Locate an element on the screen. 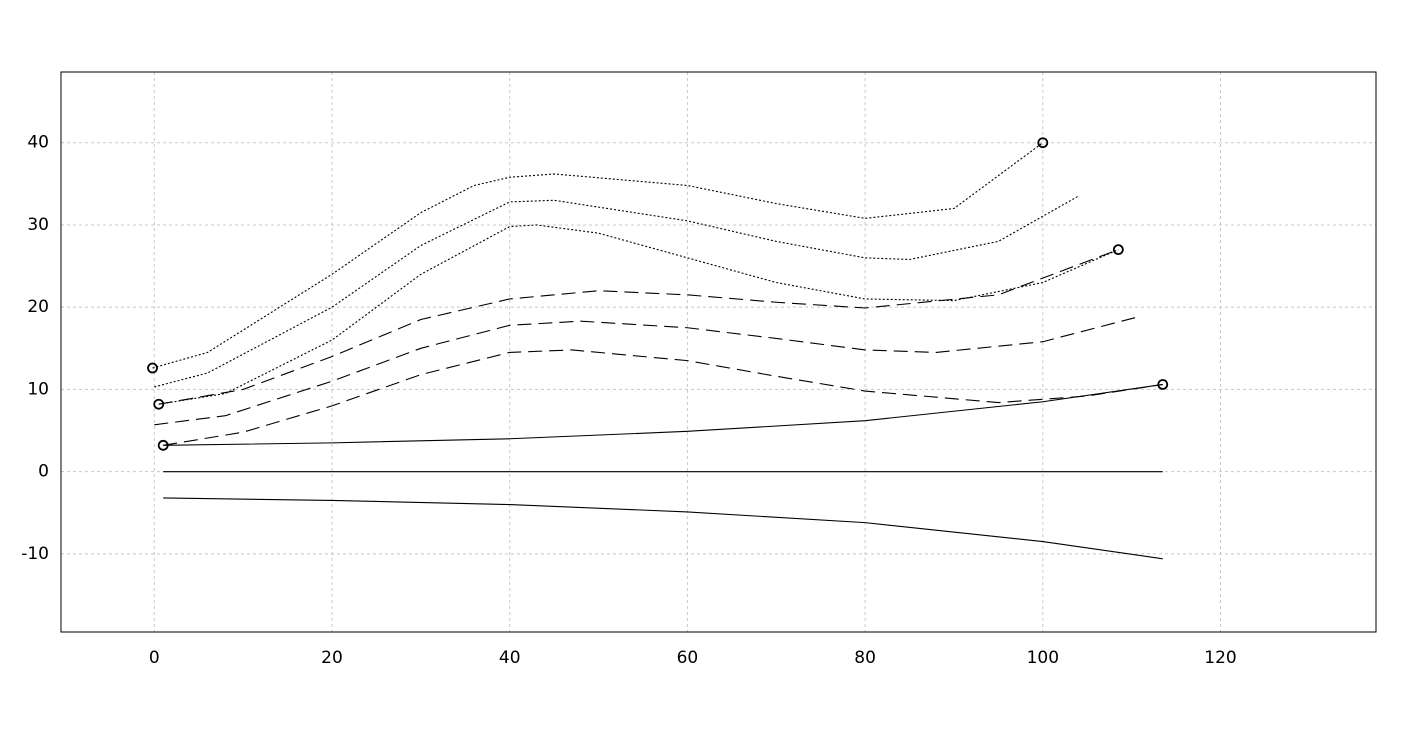  x-tick-label: 120 is located at coordinates (1220, 658).